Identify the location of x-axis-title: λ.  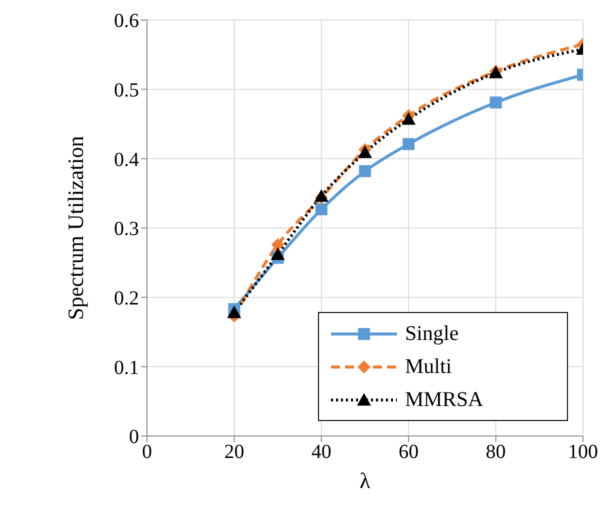
(365, 480).